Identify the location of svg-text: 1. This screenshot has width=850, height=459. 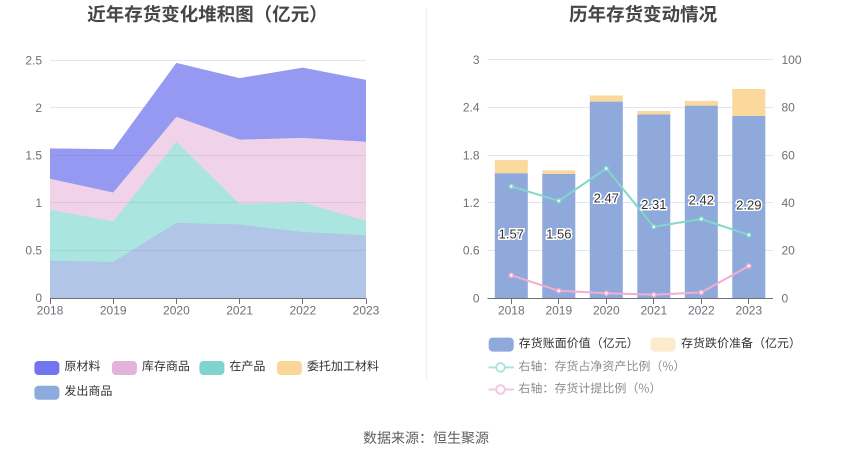
(38, 203).